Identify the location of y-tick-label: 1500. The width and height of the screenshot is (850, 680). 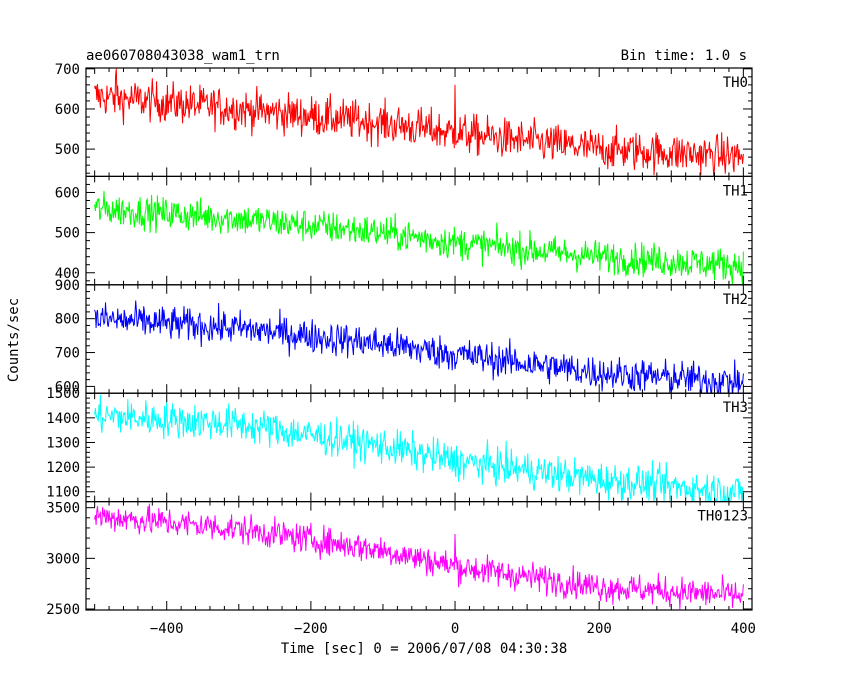
(63, 394).